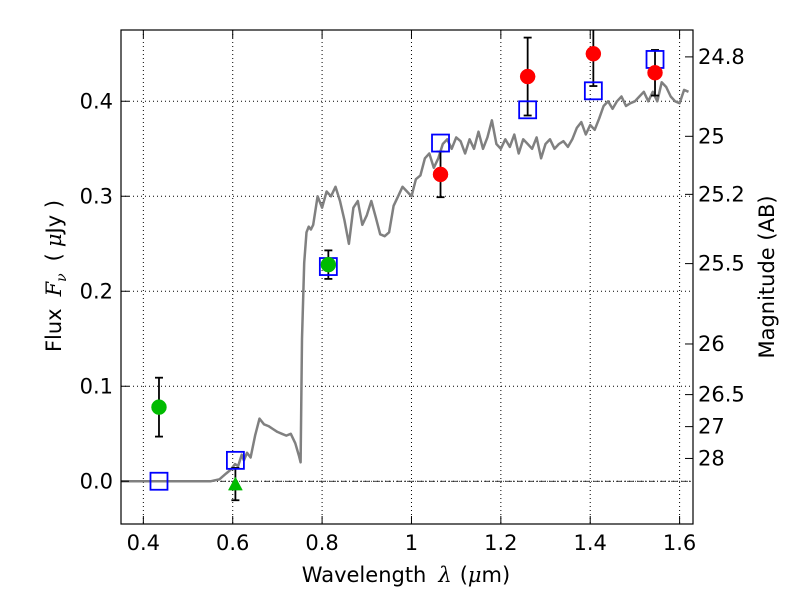 The height and width of the screenshot is (600, 800). Describe the element at coordinates (411, 543) in the screenshot. I see `x-tick-label: 1` at that location.